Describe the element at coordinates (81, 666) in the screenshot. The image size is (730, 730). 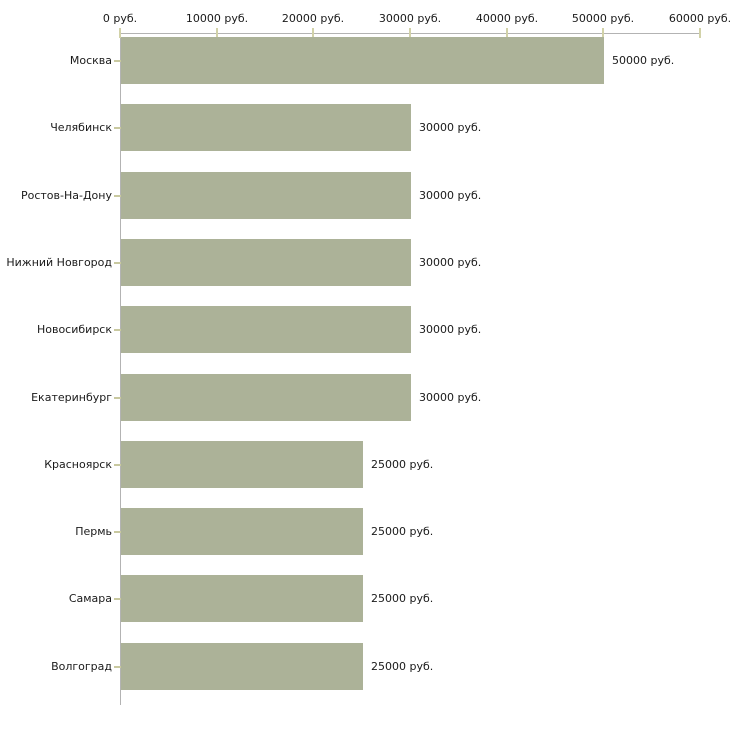
I see `category-label: Волгоград` at that location.